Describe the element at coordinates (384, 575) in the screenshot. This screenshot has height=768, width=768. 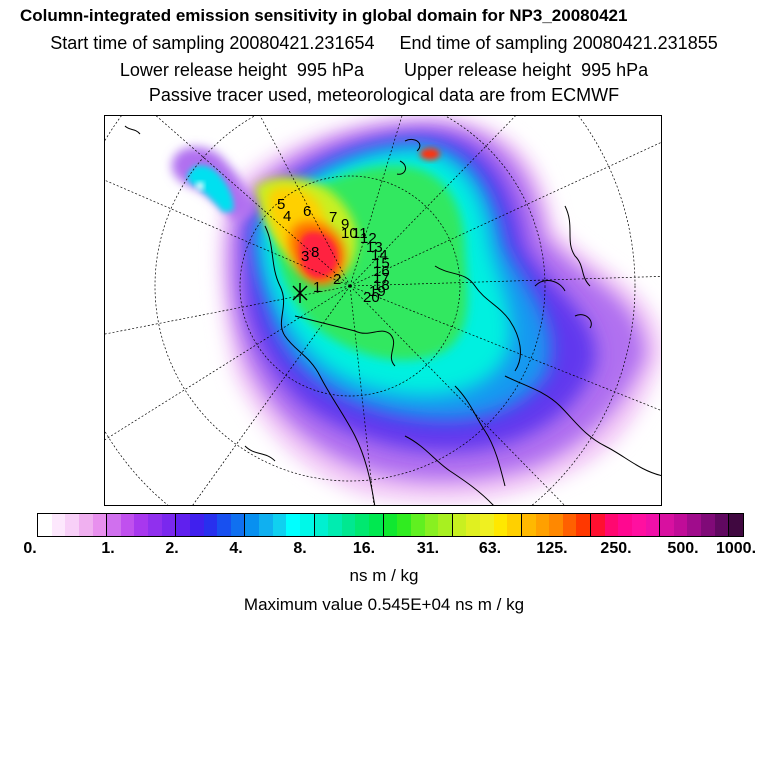
I see `colorbar-units: ns m / kg` at that location.